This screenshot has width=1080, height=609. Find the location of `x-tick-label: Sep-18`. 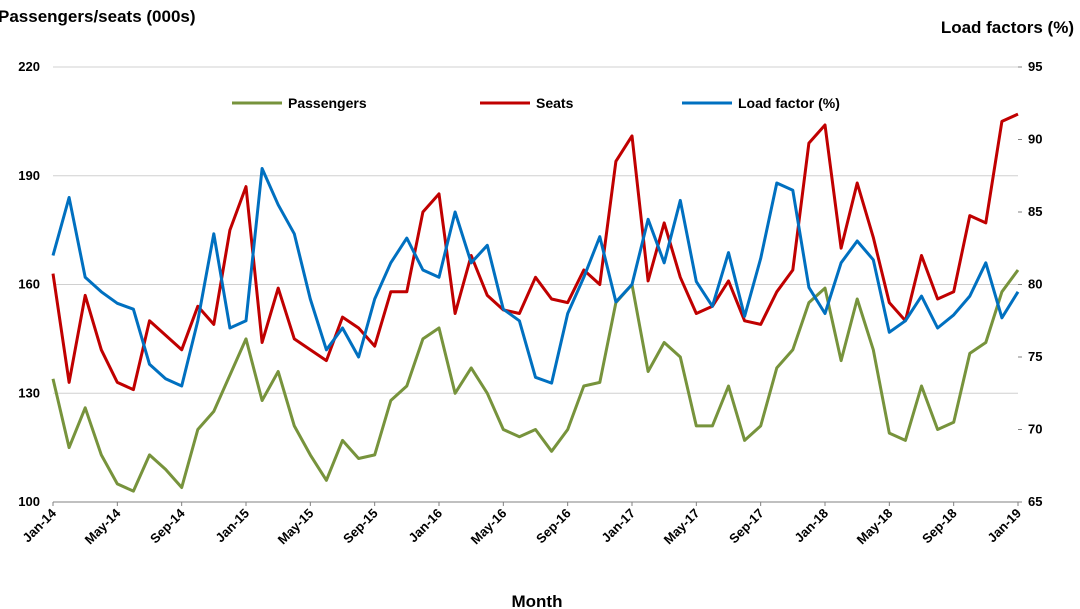

x-tick-label: Sep-18 is located at coordinates (939, 526).